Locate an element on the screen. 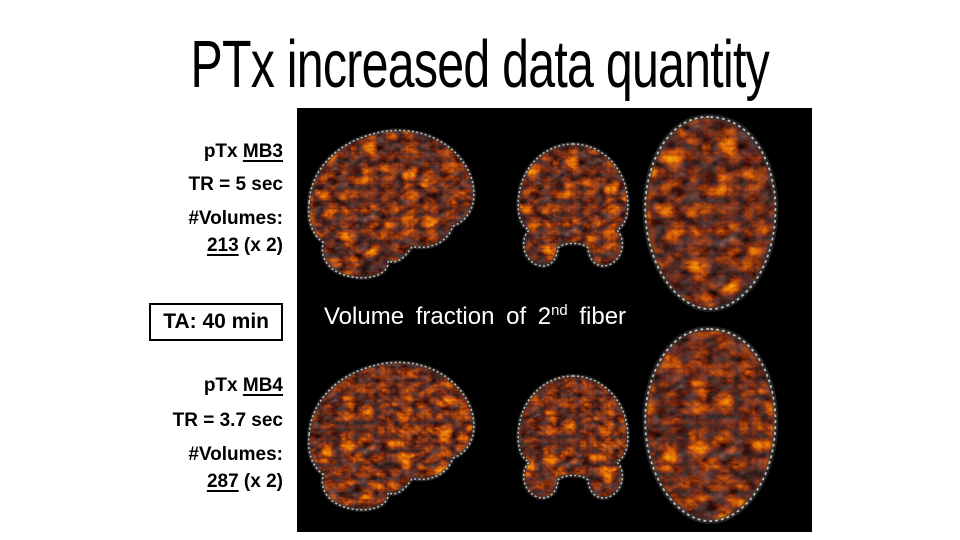  title-row: PTx increased data quantity is located at coordinates (480, 64).